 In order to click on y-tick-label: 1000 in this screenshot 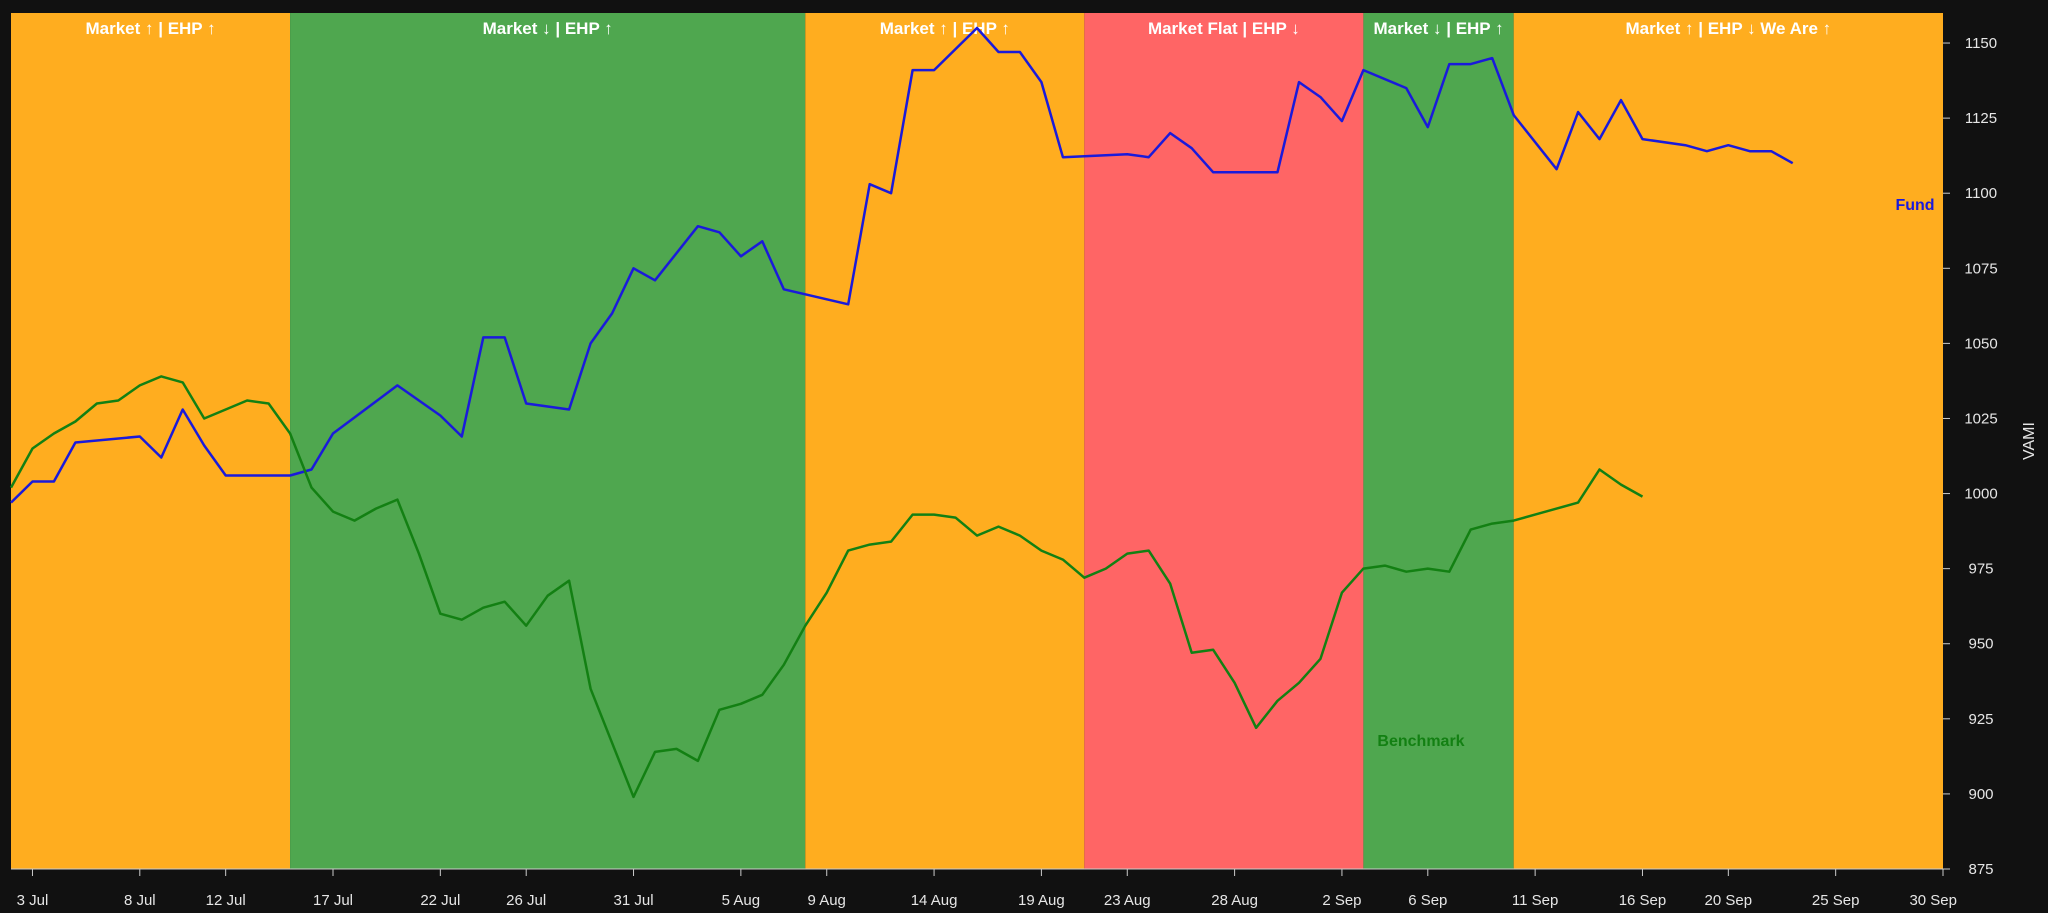, I will do `click(1980, 494)`.